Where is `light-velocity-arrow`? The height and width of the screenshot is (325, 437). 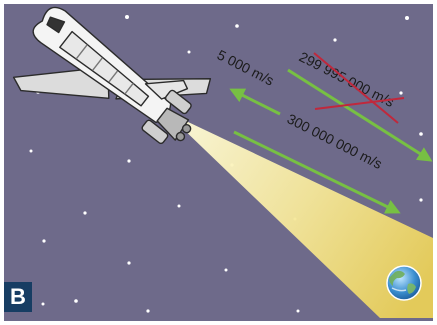 light-velocity-arrow is located at coordinates (317, 172).